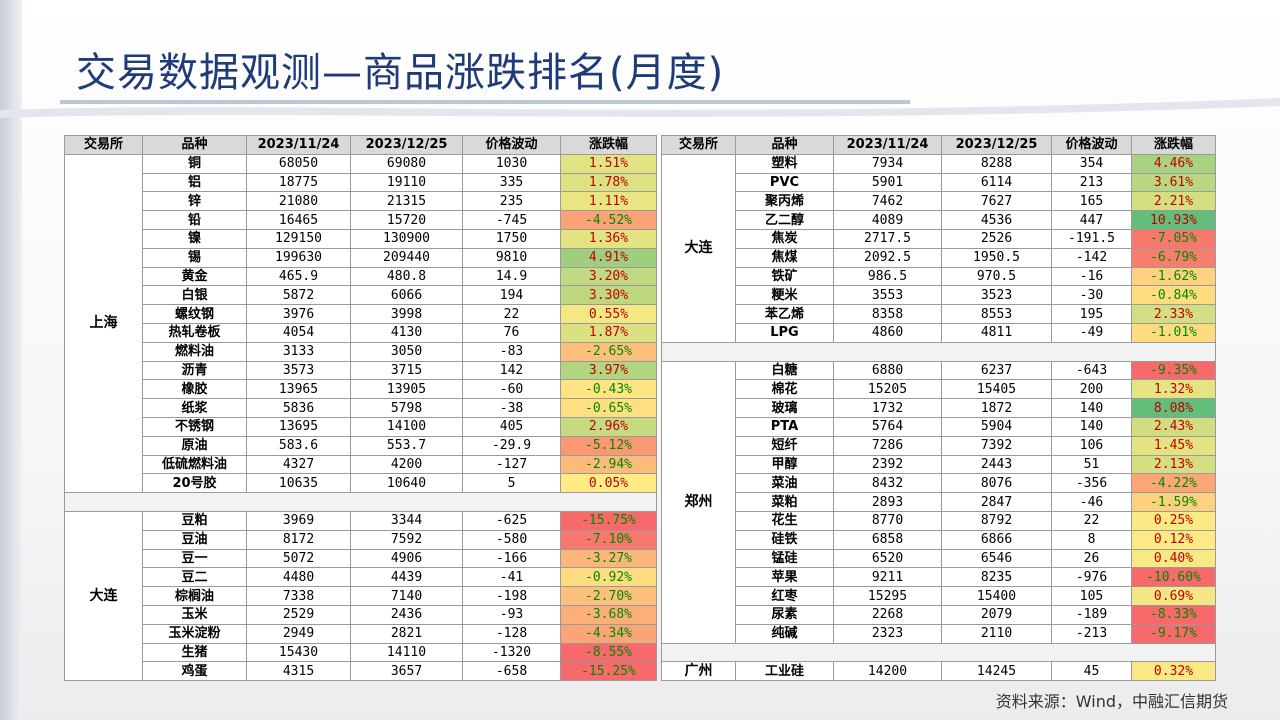 The height and width of the screenshot is (720, 1280). I want to click on price-end-cell: 5798, so click(406, 408).